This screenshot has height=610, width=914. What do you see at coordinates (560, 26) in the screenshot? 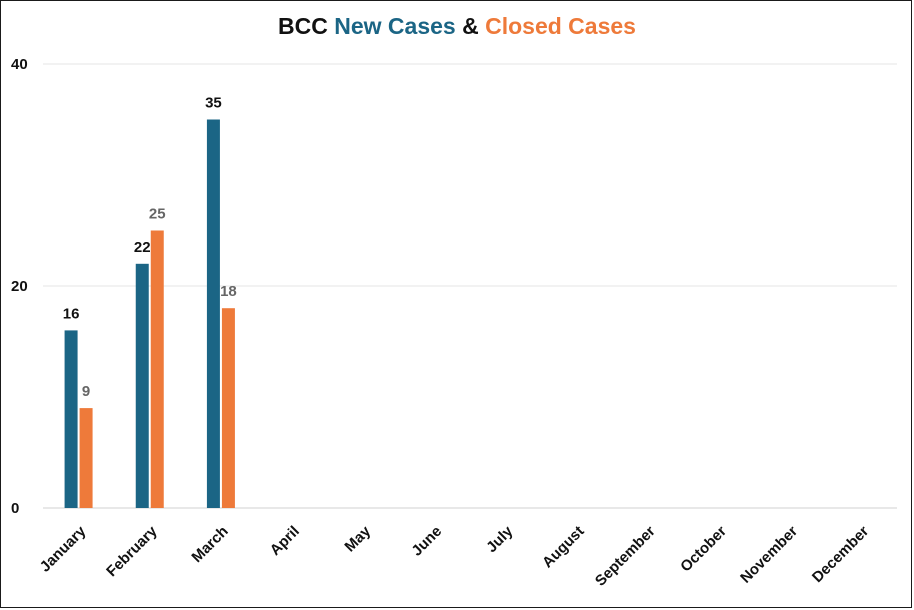
I see `title-part-closed-cases: Closed Cases` at bounding box center [560, 26].